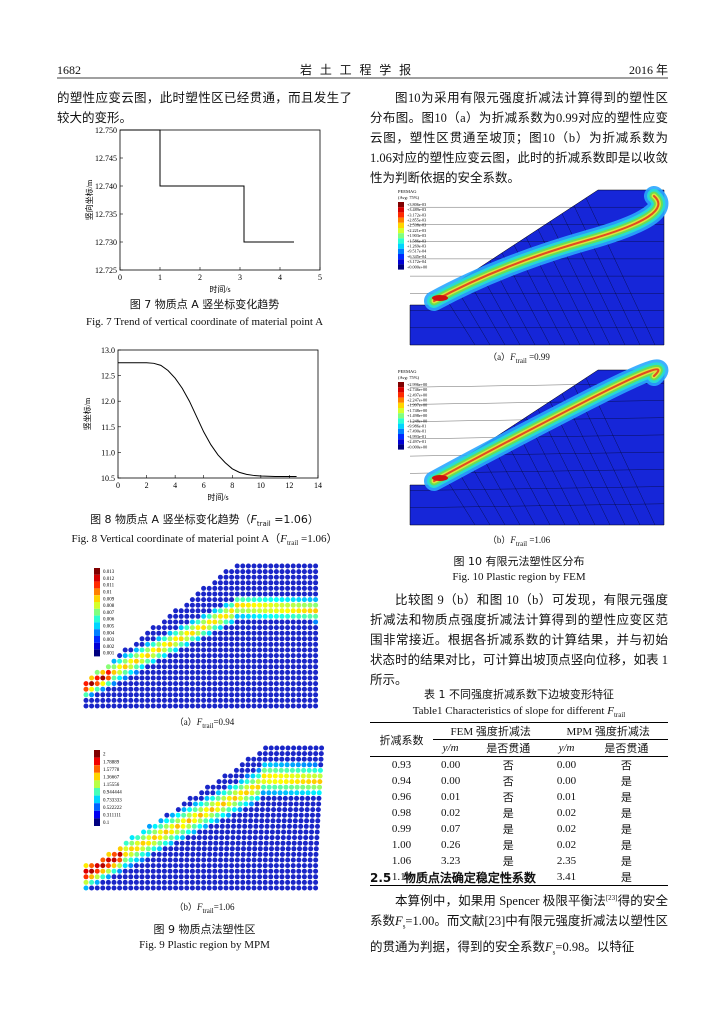  I want to click on header-cell: FEM 强度折减法, so click(491, 731).